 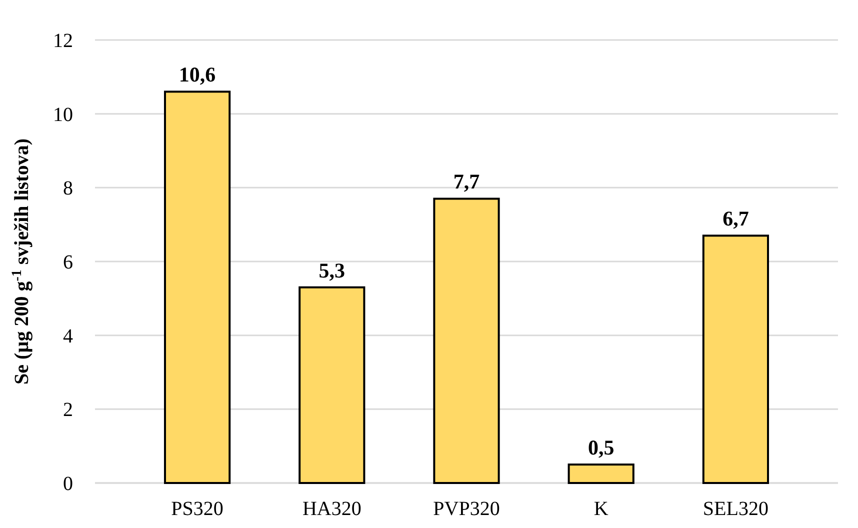 I want to click on y-tick-label: 0, so click(x=68, y=484).